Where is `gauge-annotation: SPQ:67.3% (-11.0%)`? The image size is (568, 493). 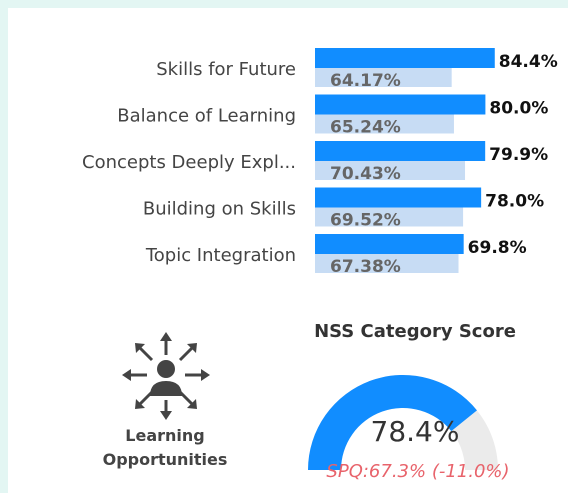
gauge-annotation: SPQ:67.3% (-11.0%) is located at coordinates (417, 471).